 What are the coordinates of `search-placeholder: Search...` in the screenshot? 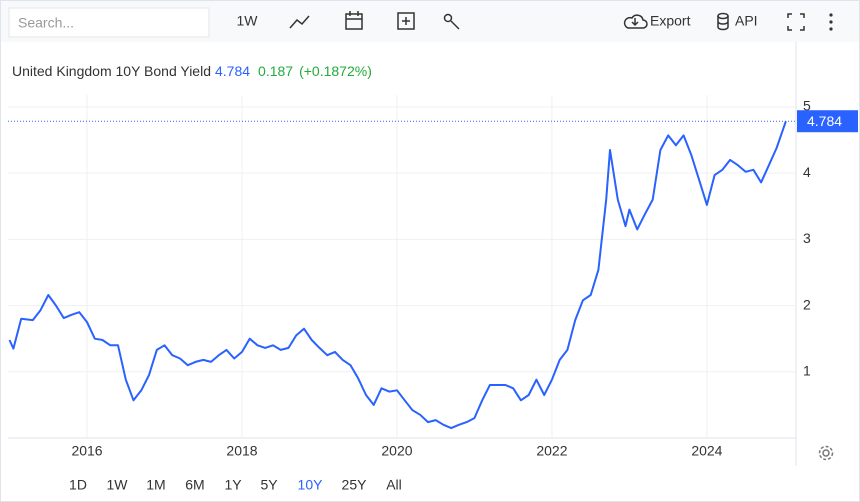 It's located at (46, 23).